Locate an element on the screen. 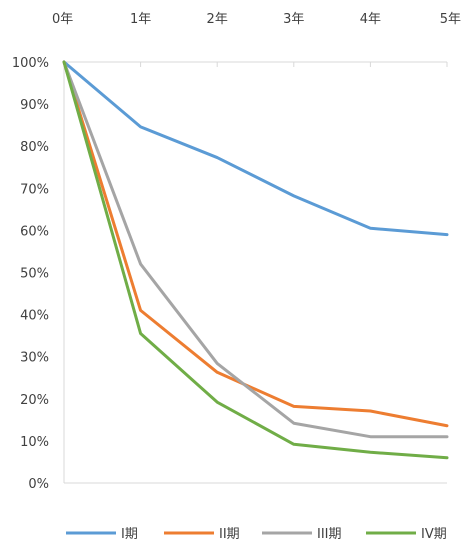 This screenshot has width=473, height=542. y-tick-label: 90% is located at coordinates (34, 105).